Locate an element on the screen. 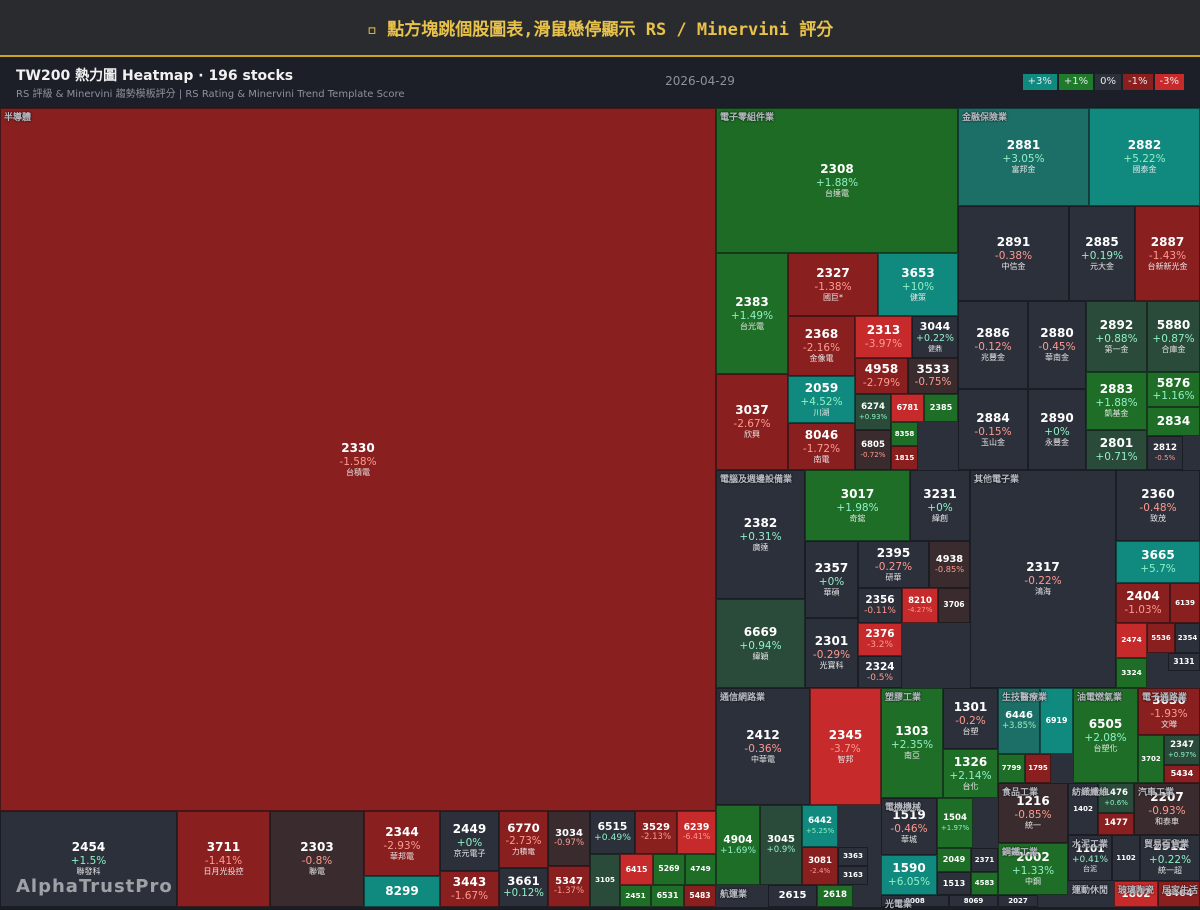  stock-tile: 2376 -3.2% is located at coordinates (880, 639).